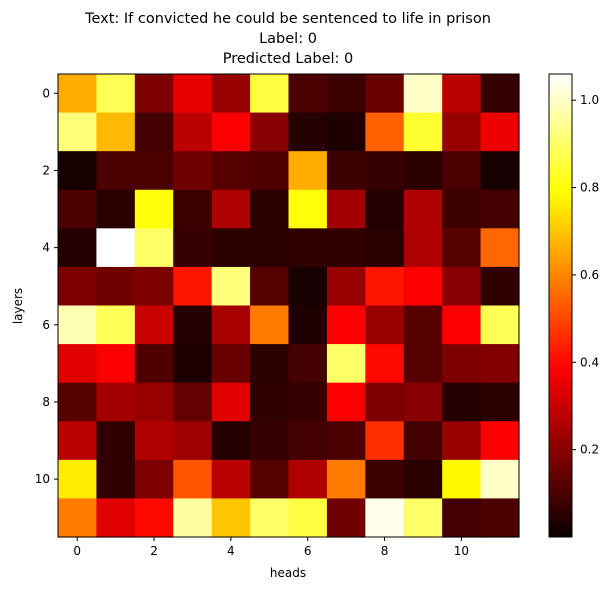  What do you see at coordinates (589, 450) in the screenshot?
I see `colorbar-tick-label: 0.2` at bounding box center [589, 450].